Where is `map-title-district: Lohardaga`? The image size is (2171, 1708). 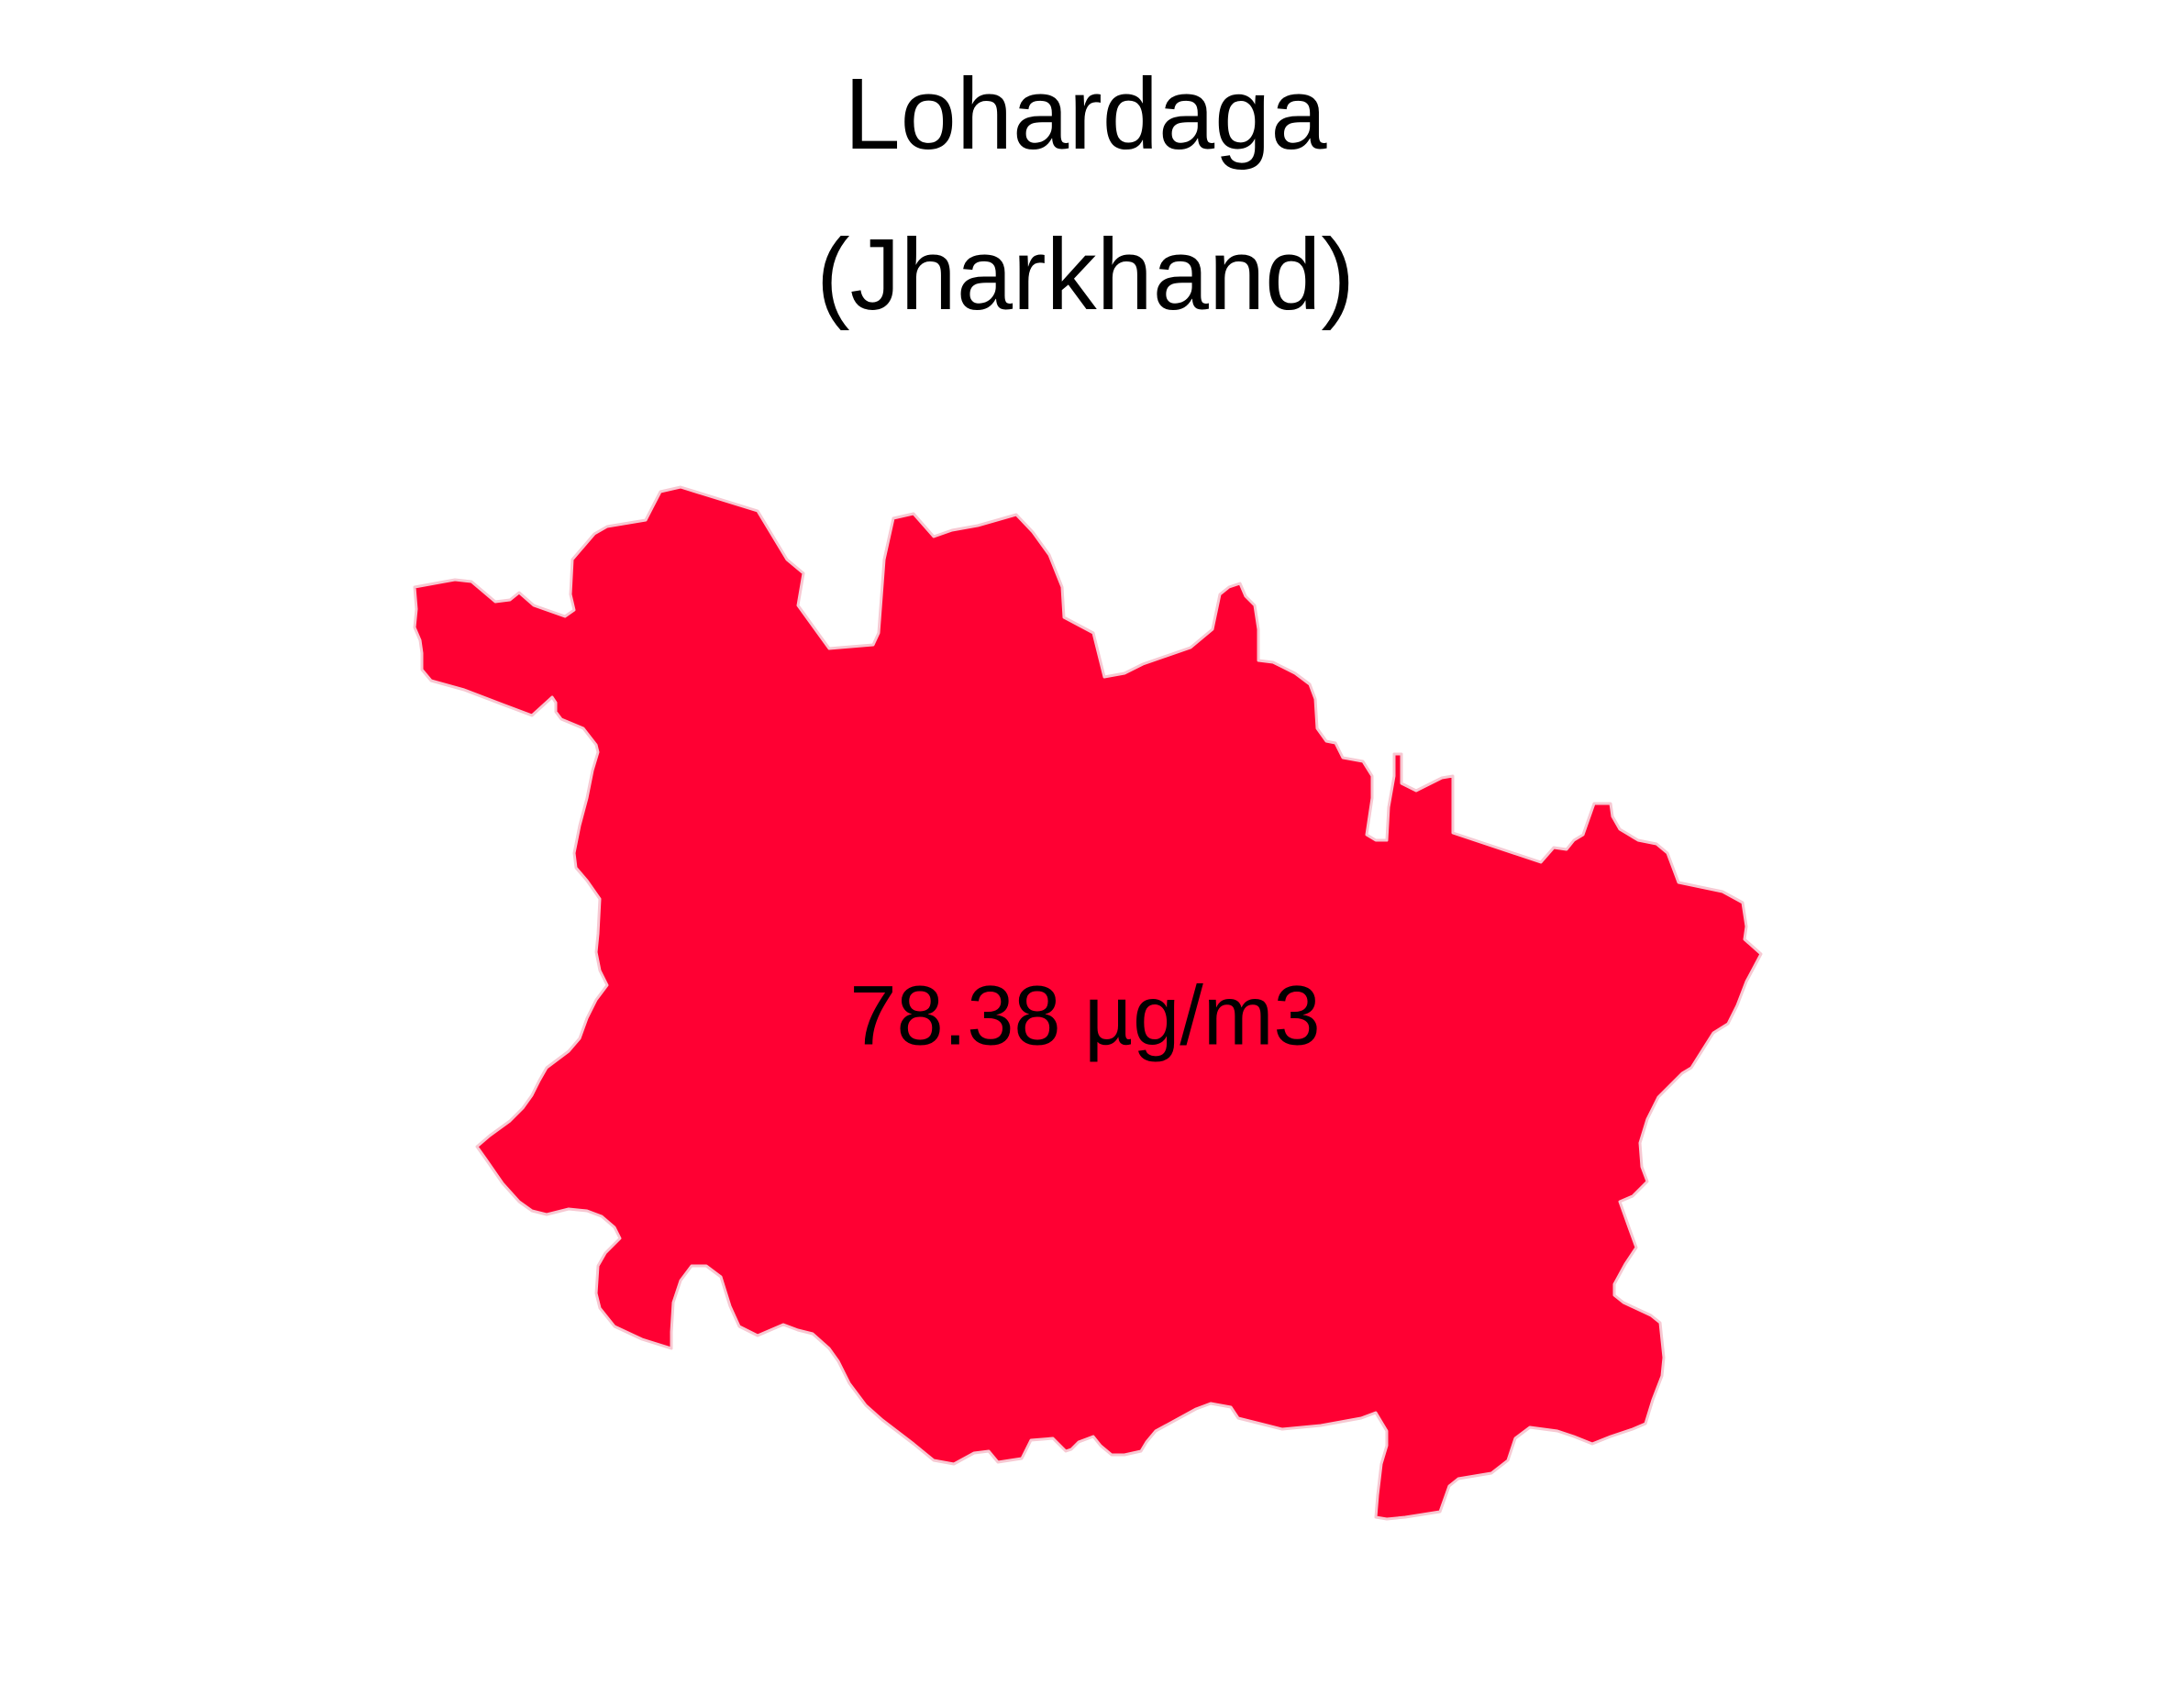
map-title-district: Lohardaga is located at coordinates (1085, 114).